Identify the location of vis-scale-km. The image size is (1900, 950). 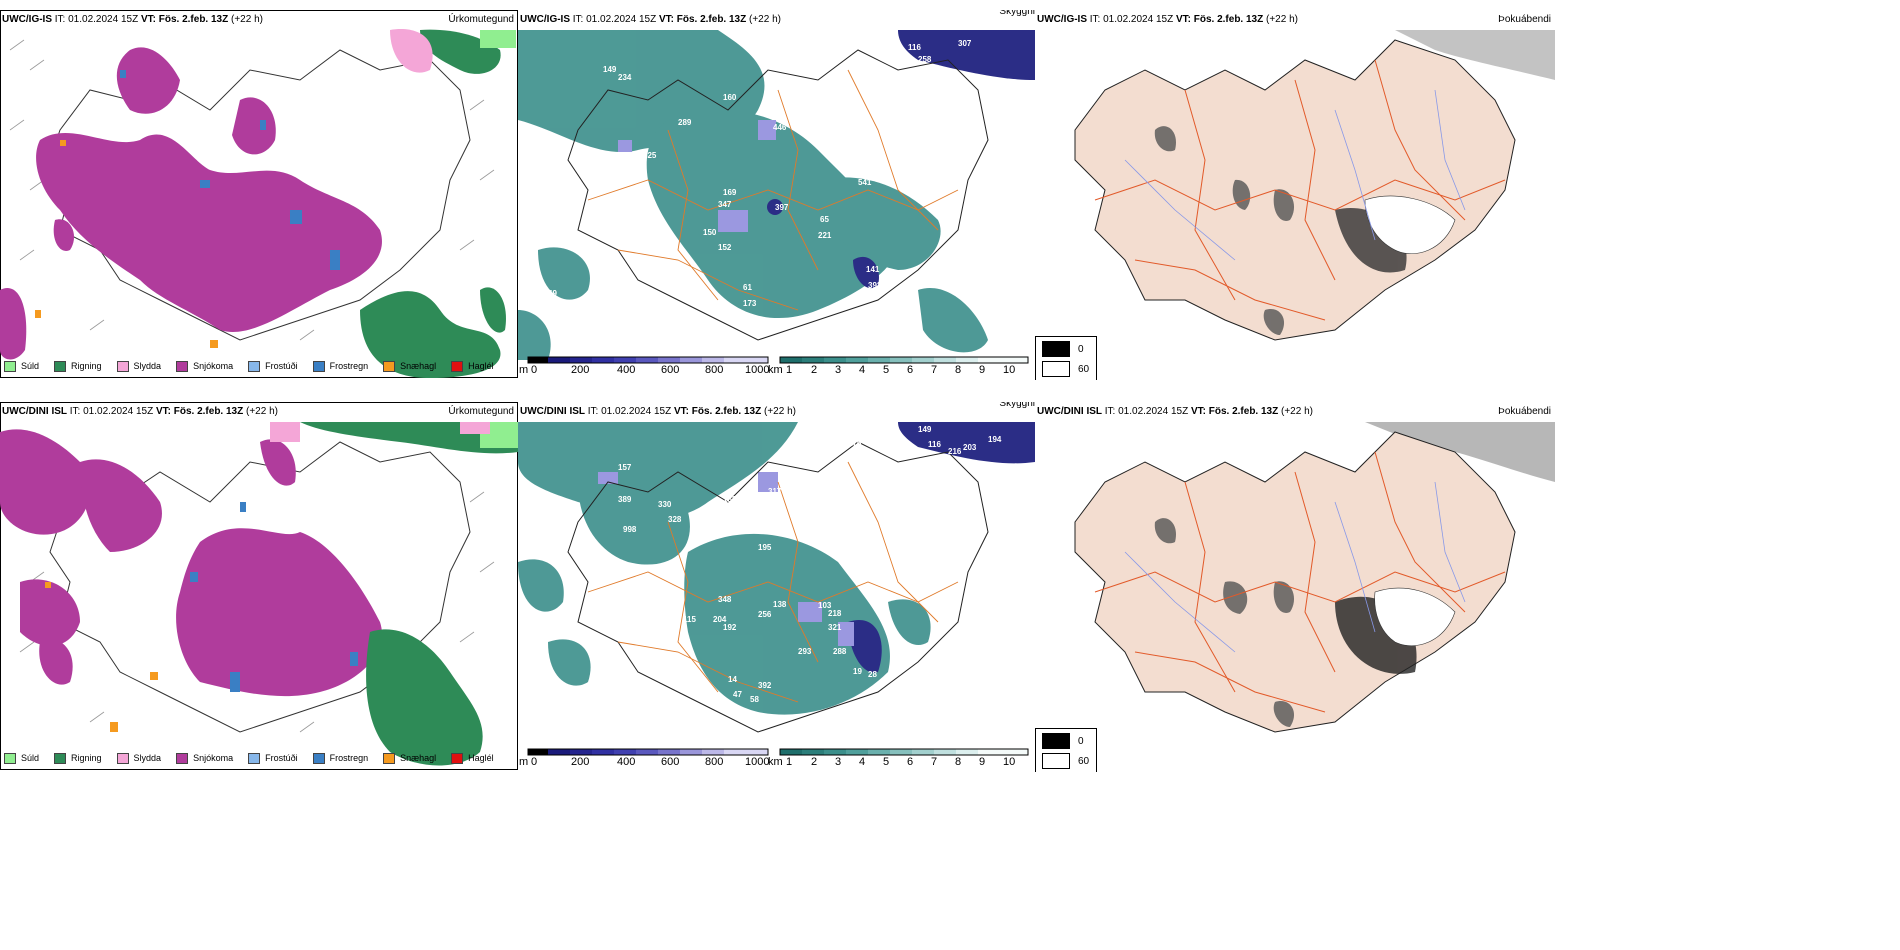
(904, 360).